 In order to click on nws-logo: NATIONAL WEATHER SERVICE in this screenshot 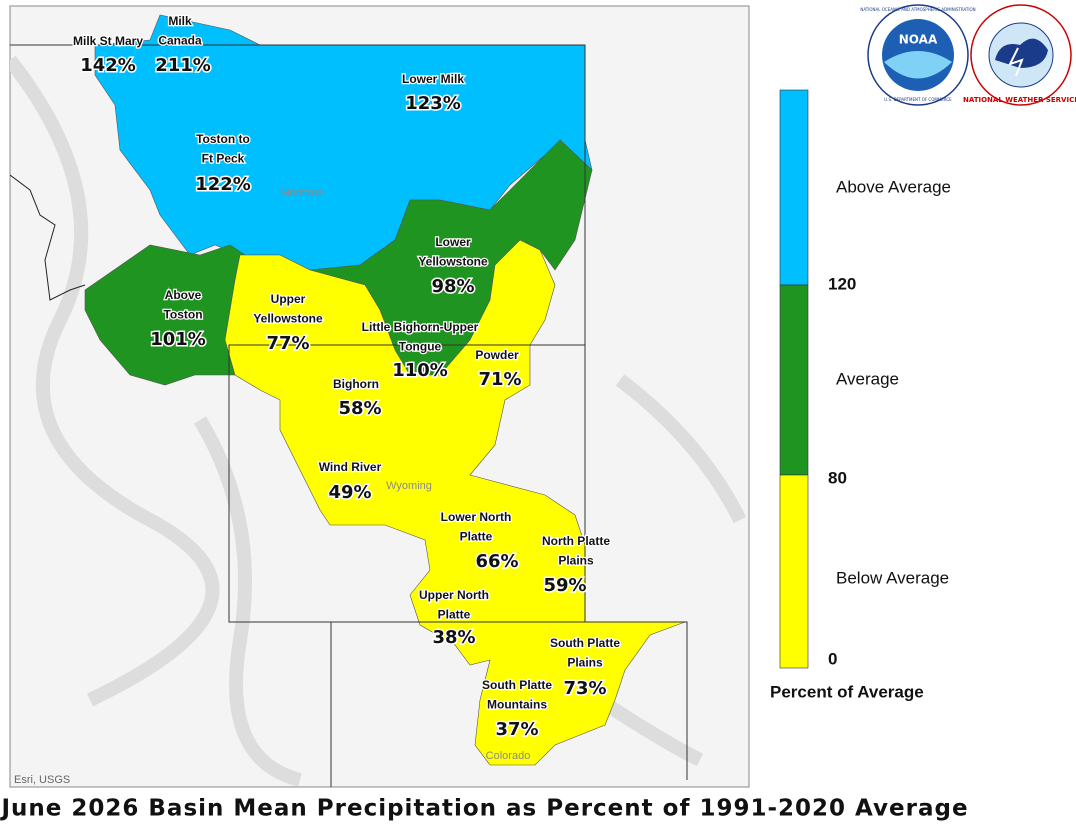, I will do `click(1019, 55)`.